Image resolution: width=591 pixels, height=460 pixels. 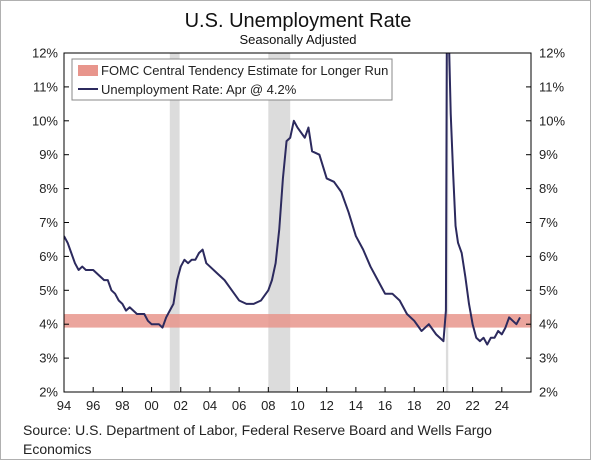 What do you see at coordinates (414, 405) in the screenshot?
I see `x-tick-label: 18` at bounding box center [414, 405].